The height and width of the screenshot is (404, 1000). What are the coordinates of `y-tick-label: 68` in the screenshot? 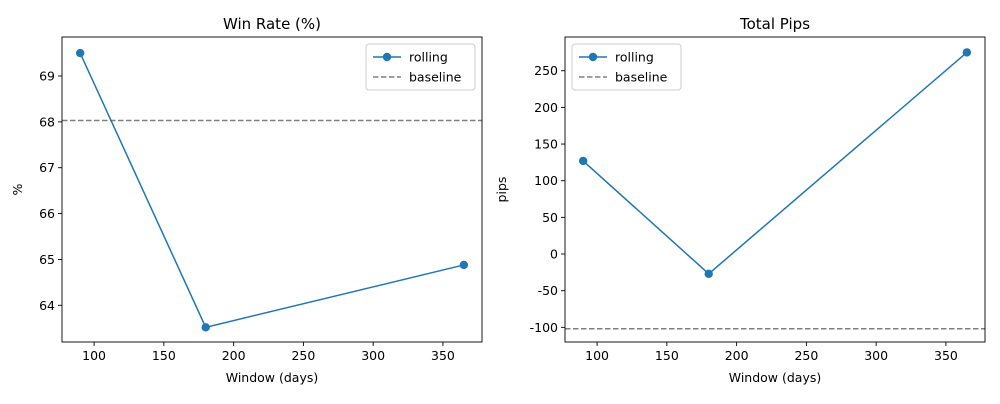 It's located at (47, 121).